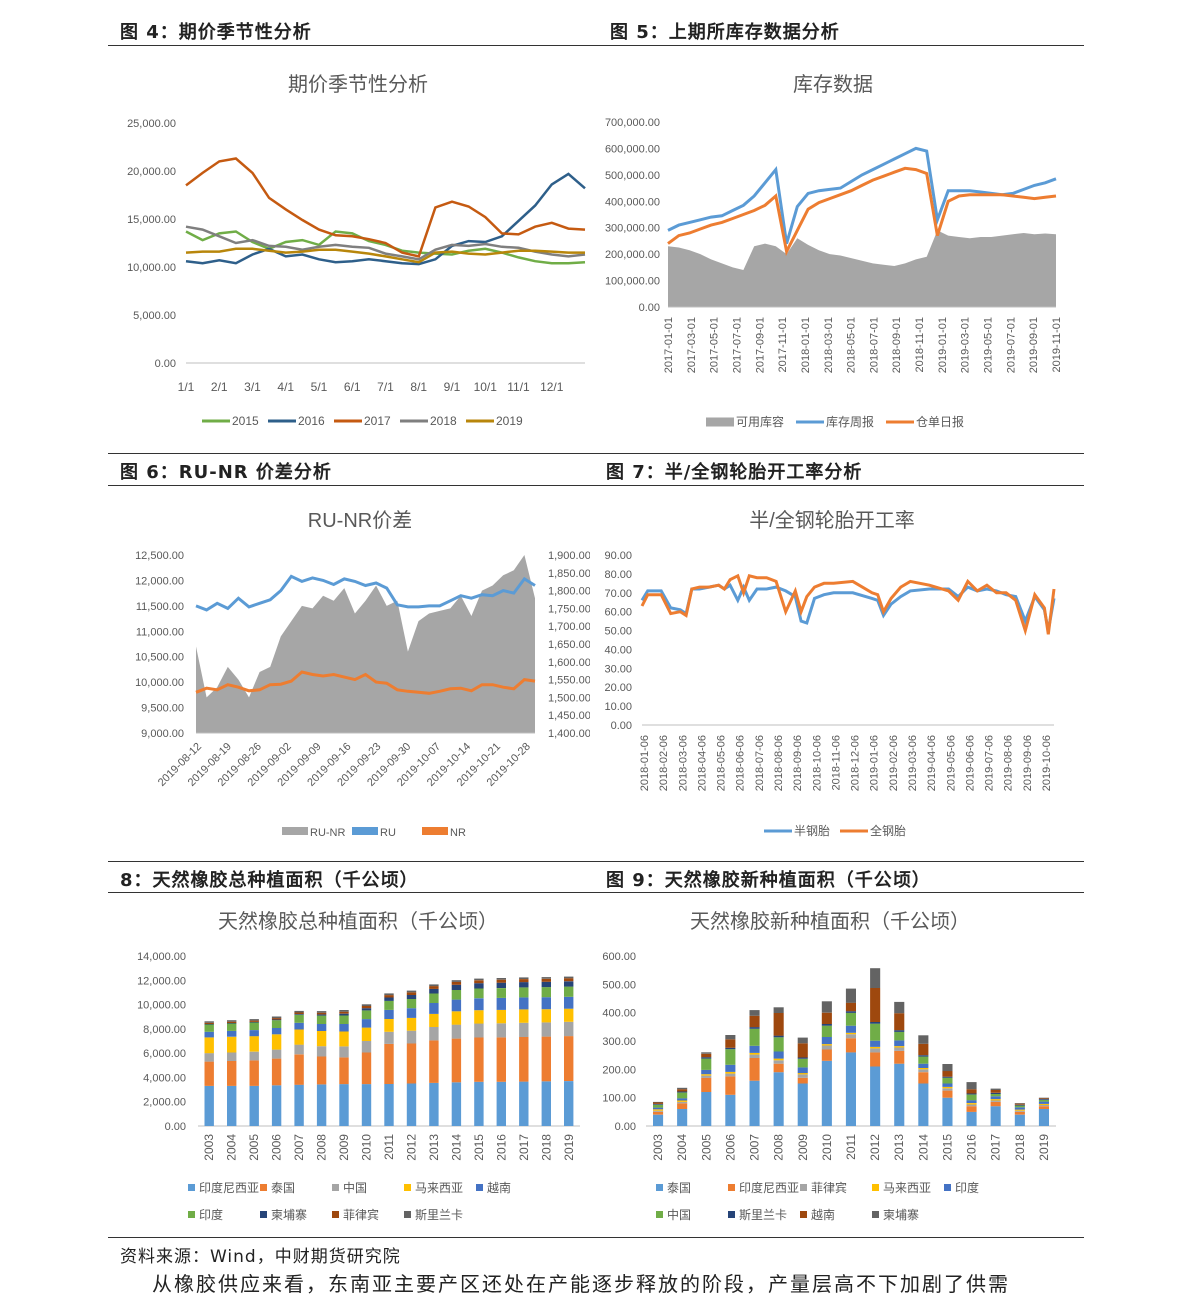 The height and width of the screenshot is (1297, 1191). Describe the element at coordinates (385, 243) in the screenshot. I see `series-line-2018` at that location.